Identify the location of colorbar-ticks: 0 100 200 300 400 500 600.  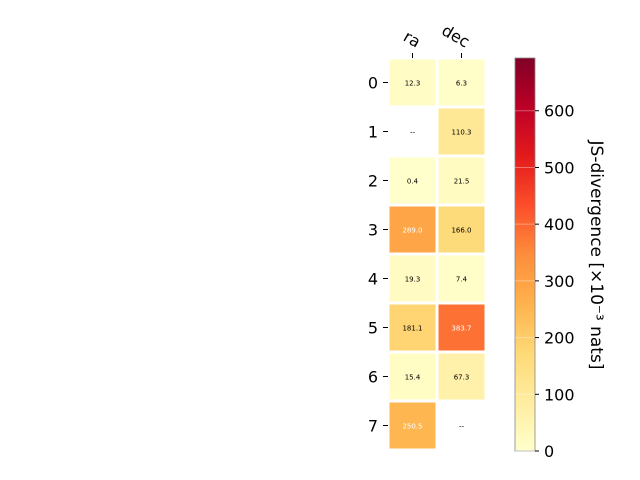
(545, 281).